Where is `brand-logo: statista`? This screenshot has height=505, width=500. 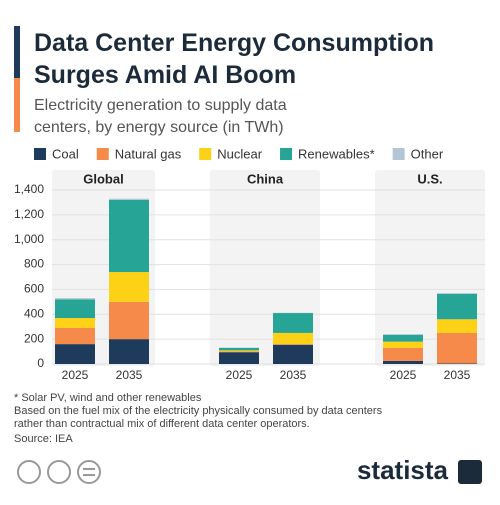 brand-logo: statista is located at coordinates (403, 470).